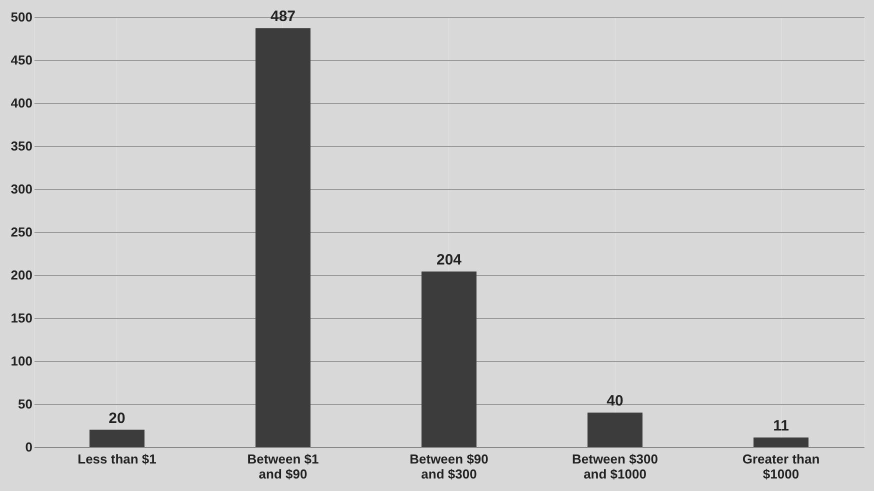 This screenshot has width=874, height=491. What do you see at coordinates (449, 467) in the screenshot?
I see `x-tick-label: Between $90 and $300` at bounding box center [449, 467].